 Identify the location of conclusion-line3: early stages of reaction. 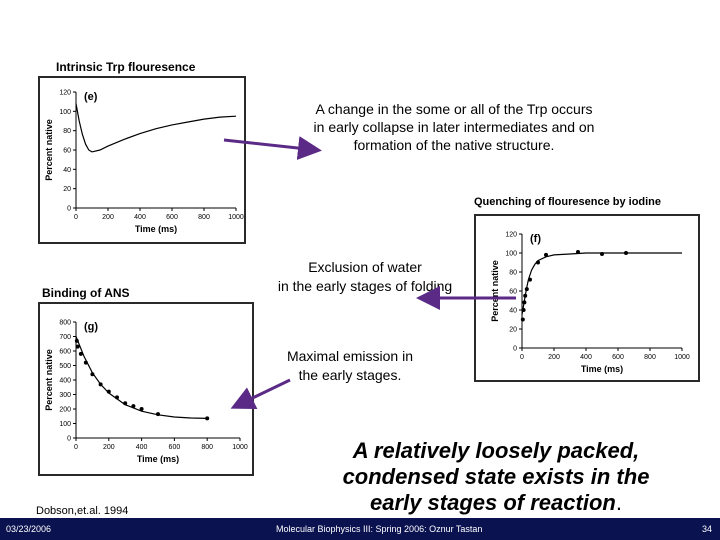
(493, 502).